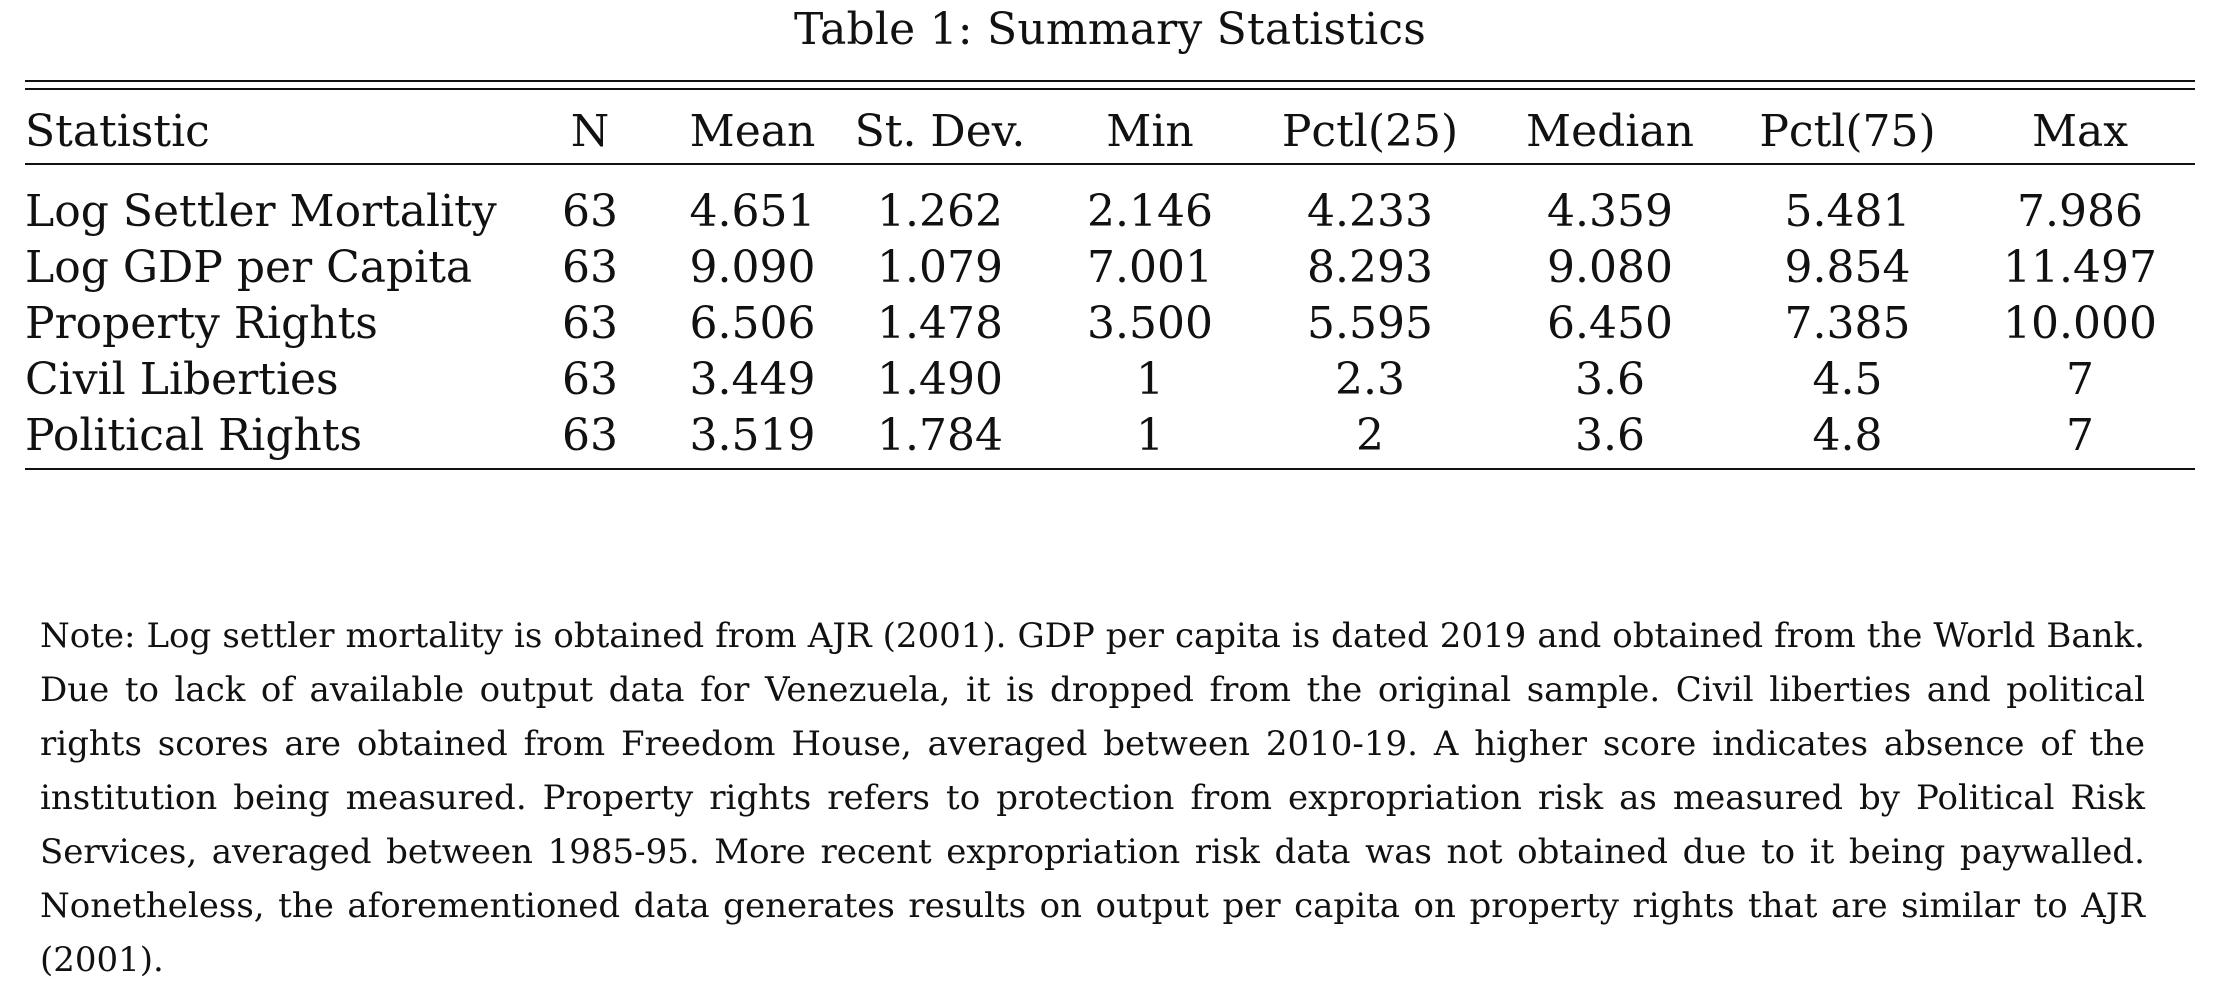 The height and width of the screenshot is (987, 2220). I want to click on column-header: Min, so click(1150, 131).